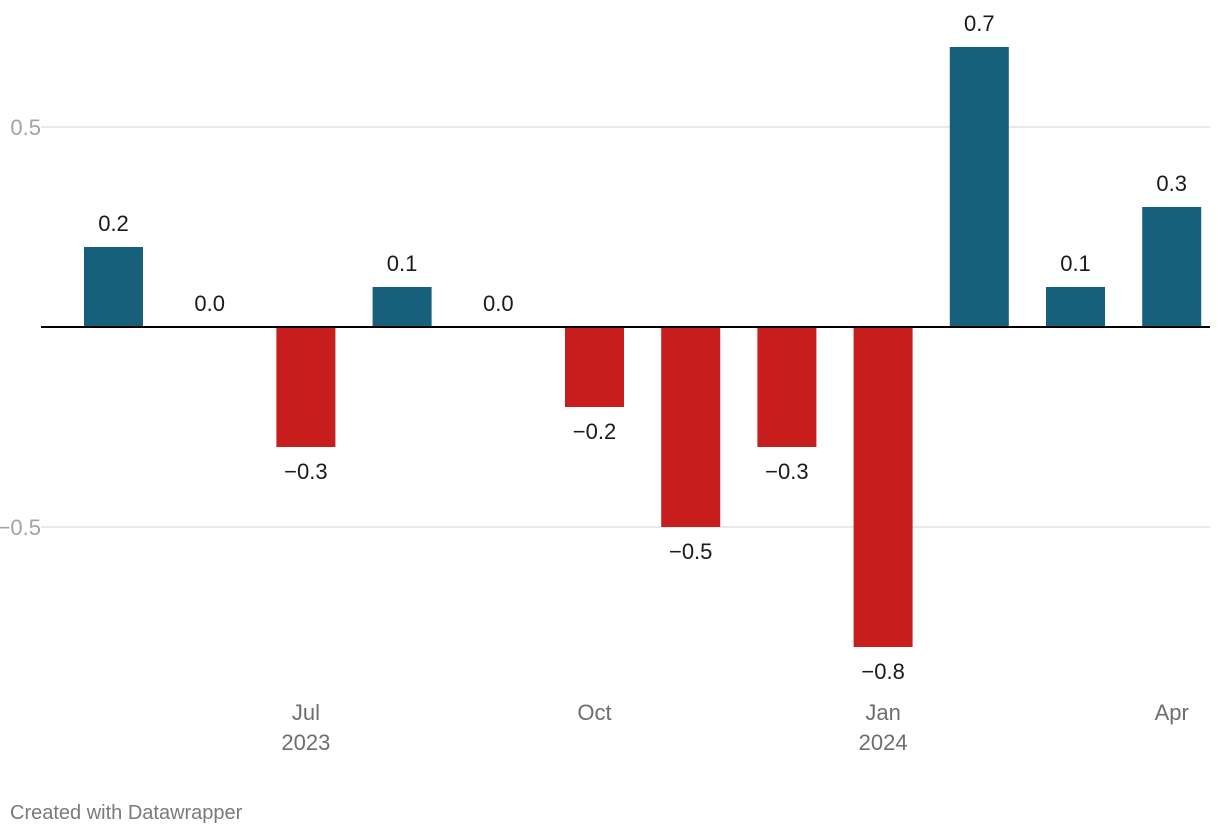 Image resolution: width=1220 pixels, height=838 pixels. I want to click on x-tick-month-3: Apr, so click(1172, 712).